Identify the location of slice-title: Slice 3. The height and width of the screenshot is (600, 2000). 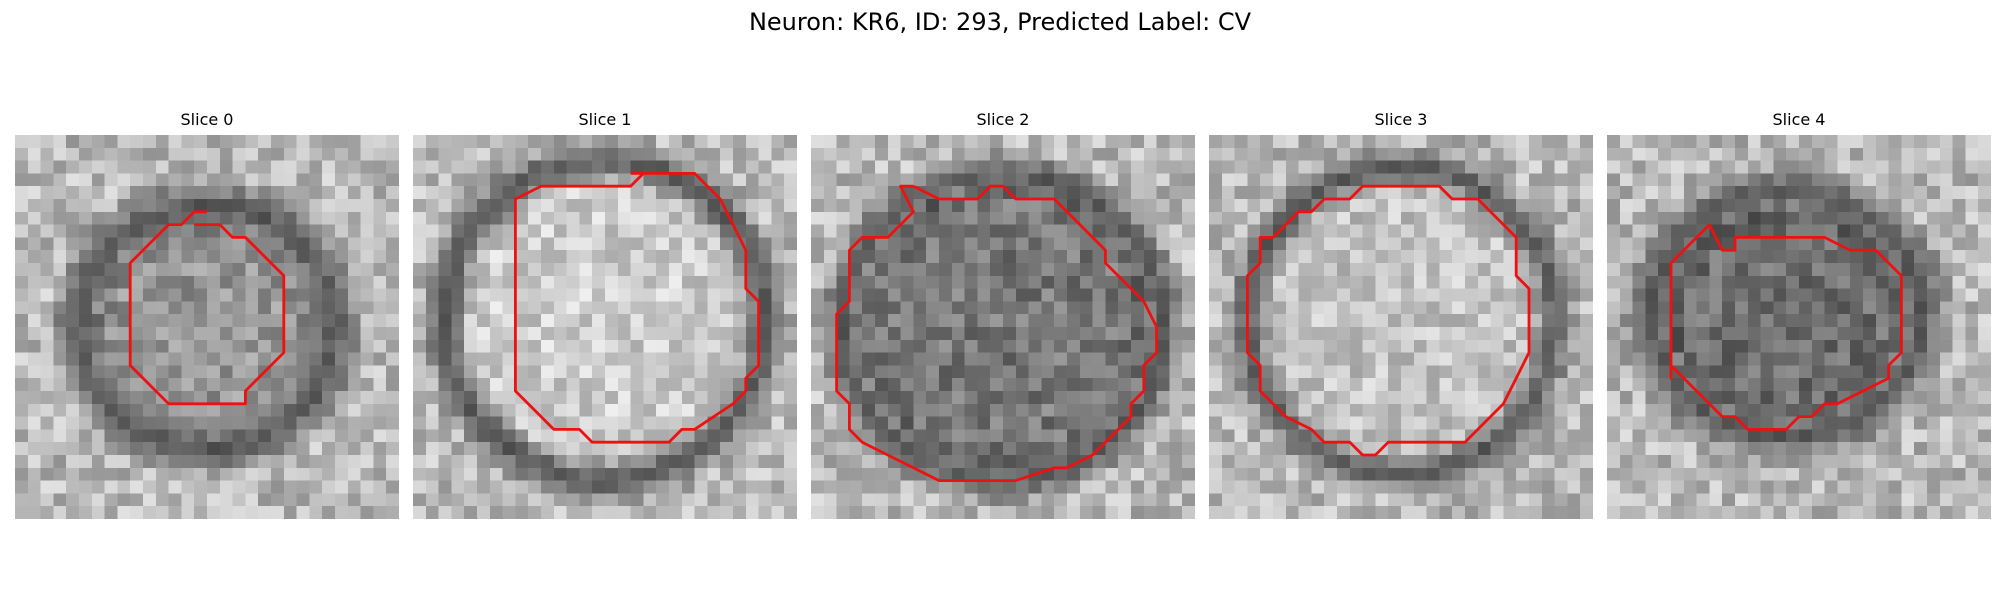
(1401, 119).